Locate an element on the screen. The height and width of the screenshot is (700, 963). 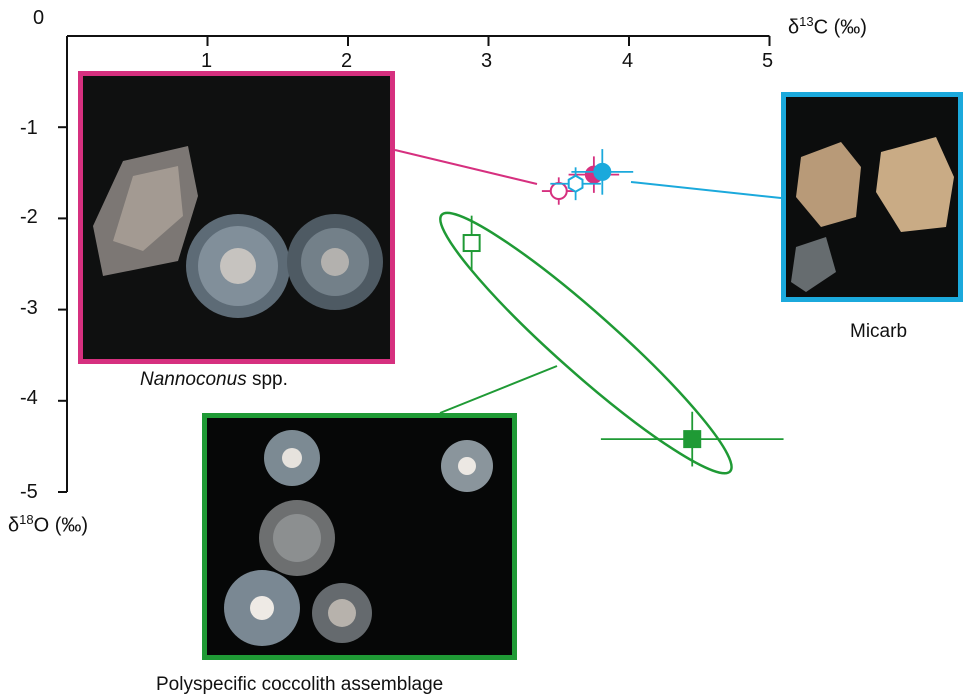
coccolith-leader-line is located at coordinates (498, 389).